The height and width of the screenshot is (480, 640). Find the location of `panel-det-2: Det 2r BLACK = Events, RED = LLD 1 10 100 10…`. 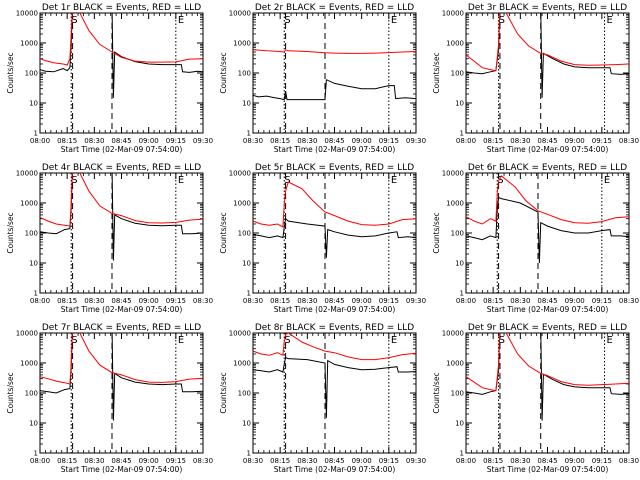

panel-det-2: Det 2r BLACK = Events, RED = LLD 1 10 100 10… is located at coordinates (322, 78).